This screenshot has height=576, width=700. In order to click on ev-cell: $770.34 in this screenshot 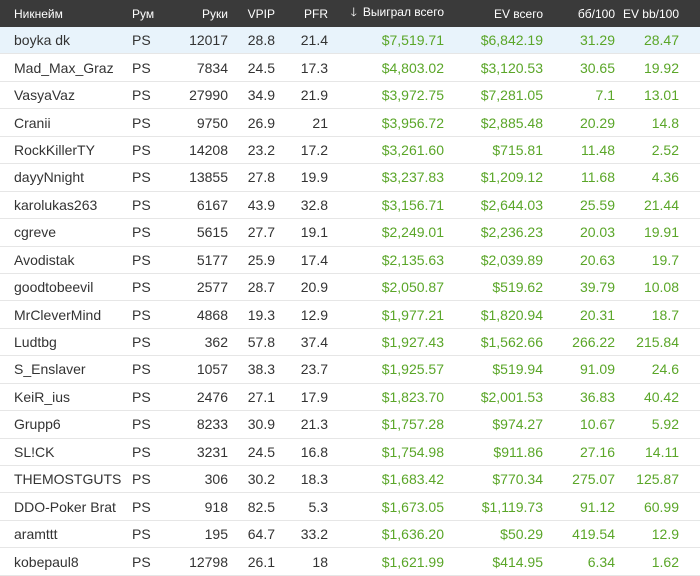, I will do `click(517, 479)`.